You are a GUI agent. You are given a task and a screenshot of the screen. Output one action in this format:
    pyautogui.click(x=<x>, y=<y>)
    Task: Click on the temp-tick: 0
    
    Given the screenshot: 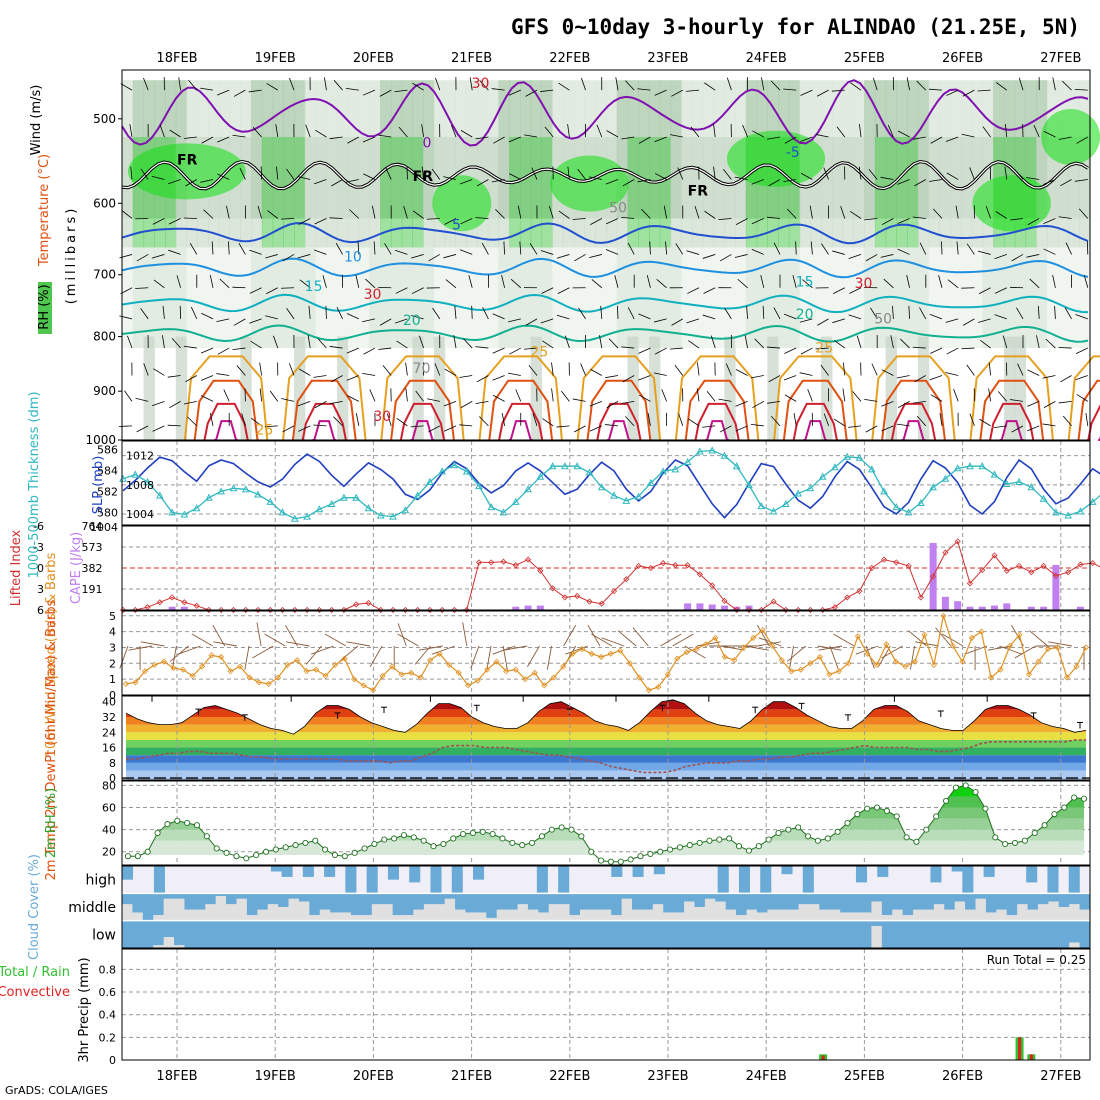 What is the action you would take?
    pyautogui.click(x=112, y=778)
    